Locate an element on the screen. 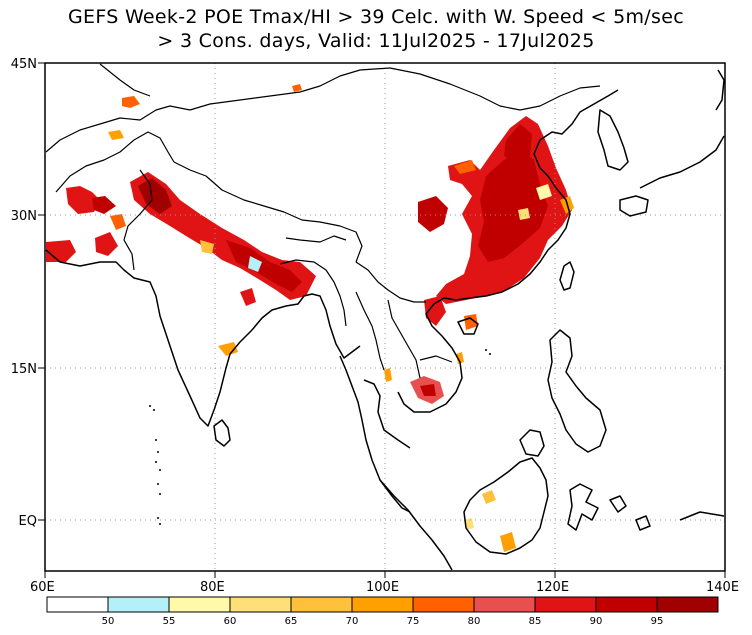 Image resolution: width=752 pixels, height=635 pixels. colorbar-label: 95 is located at coordinates (657, 621).